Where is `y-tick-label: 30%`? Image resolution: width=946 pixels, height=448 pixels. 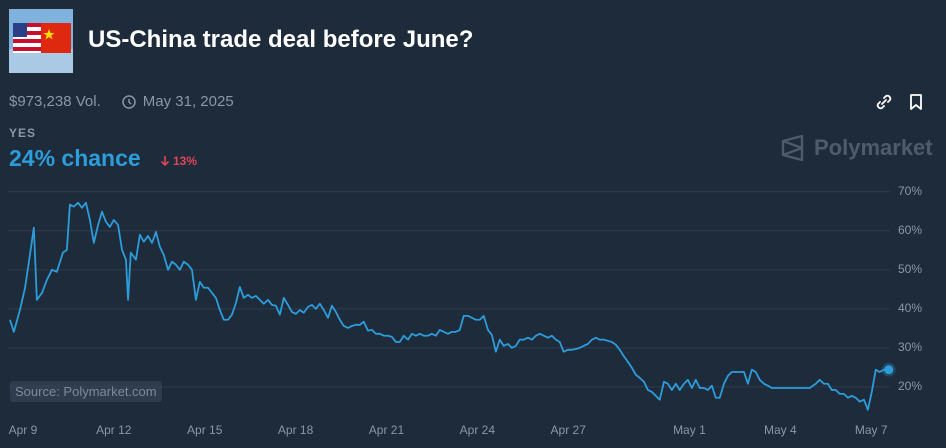 y-tick-label: 30% is located at coordinates (910, 347).